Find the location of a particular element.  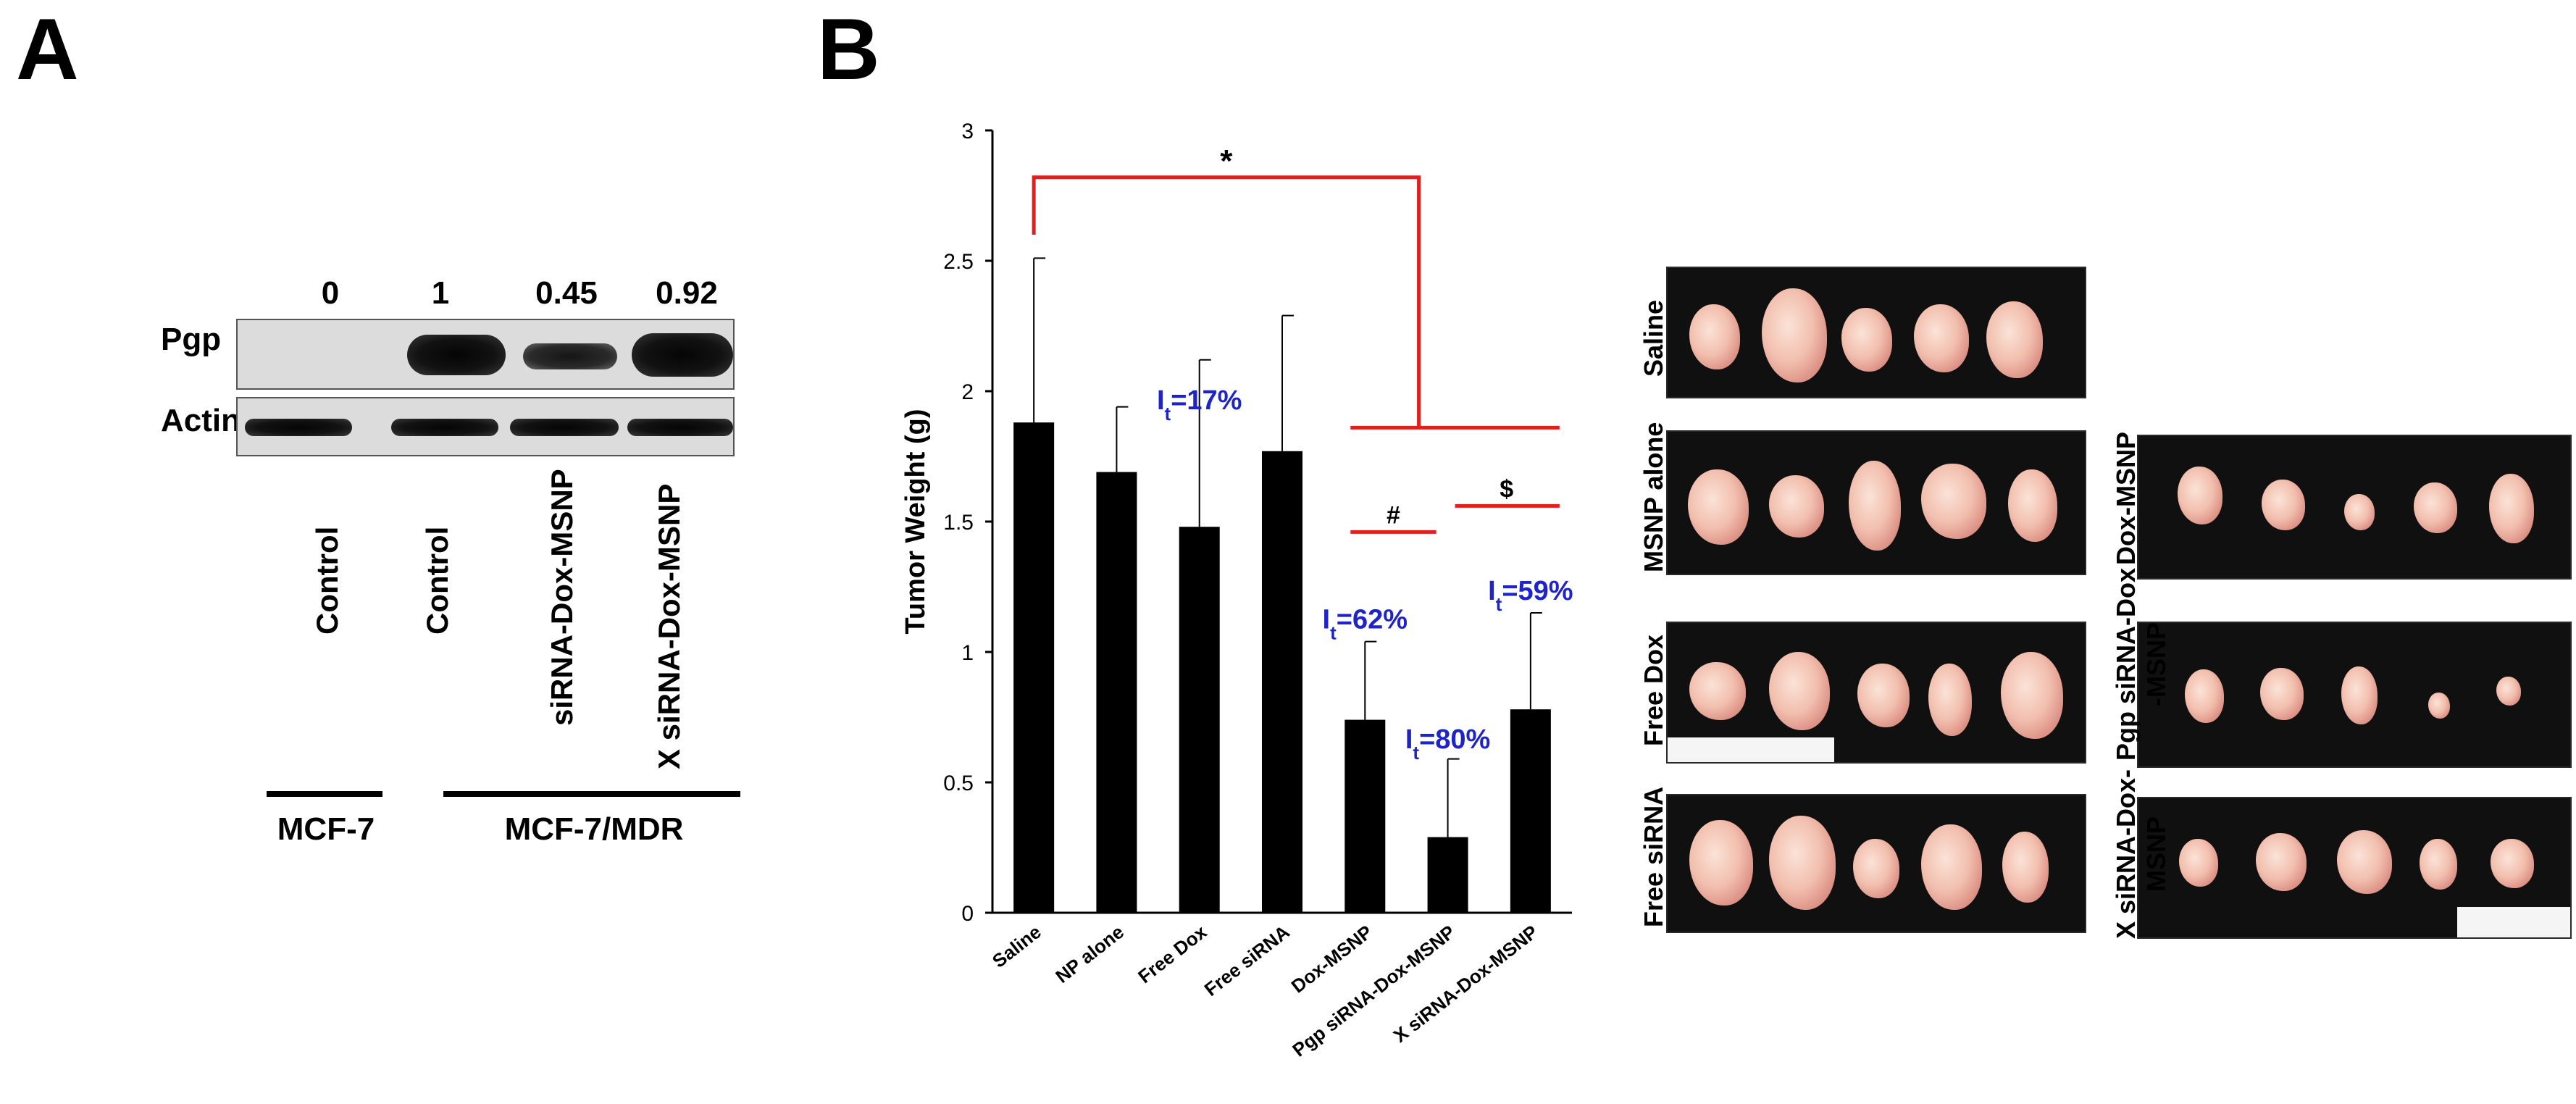

photo-label-1: Saline is located at coordinates (1654, 338).